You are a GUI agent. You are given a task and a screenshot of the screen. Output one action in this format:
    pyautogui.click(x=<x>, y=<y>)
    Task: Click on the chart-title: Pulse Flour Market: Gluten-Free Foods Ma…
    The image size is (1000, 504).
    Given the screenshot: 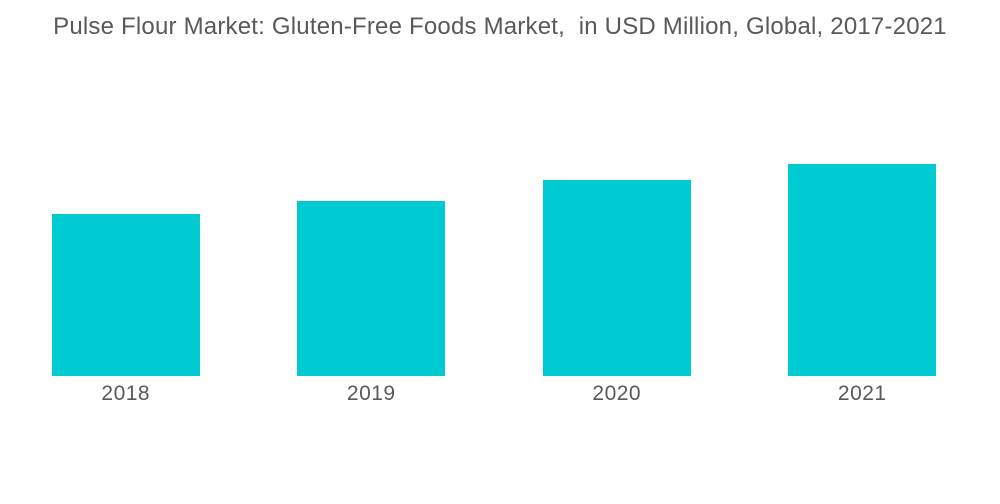 What is the action you would take?
    pyautogui.click(x=500, y=26)
    